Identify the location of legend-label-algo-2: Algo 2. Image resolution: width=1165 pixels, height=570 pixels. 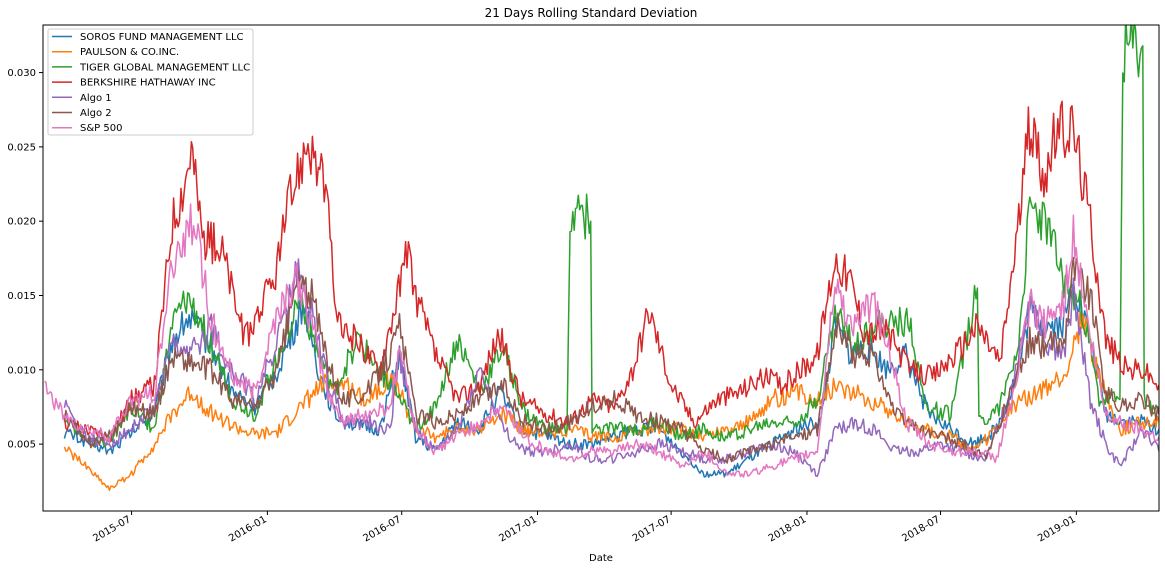
(96, 113).